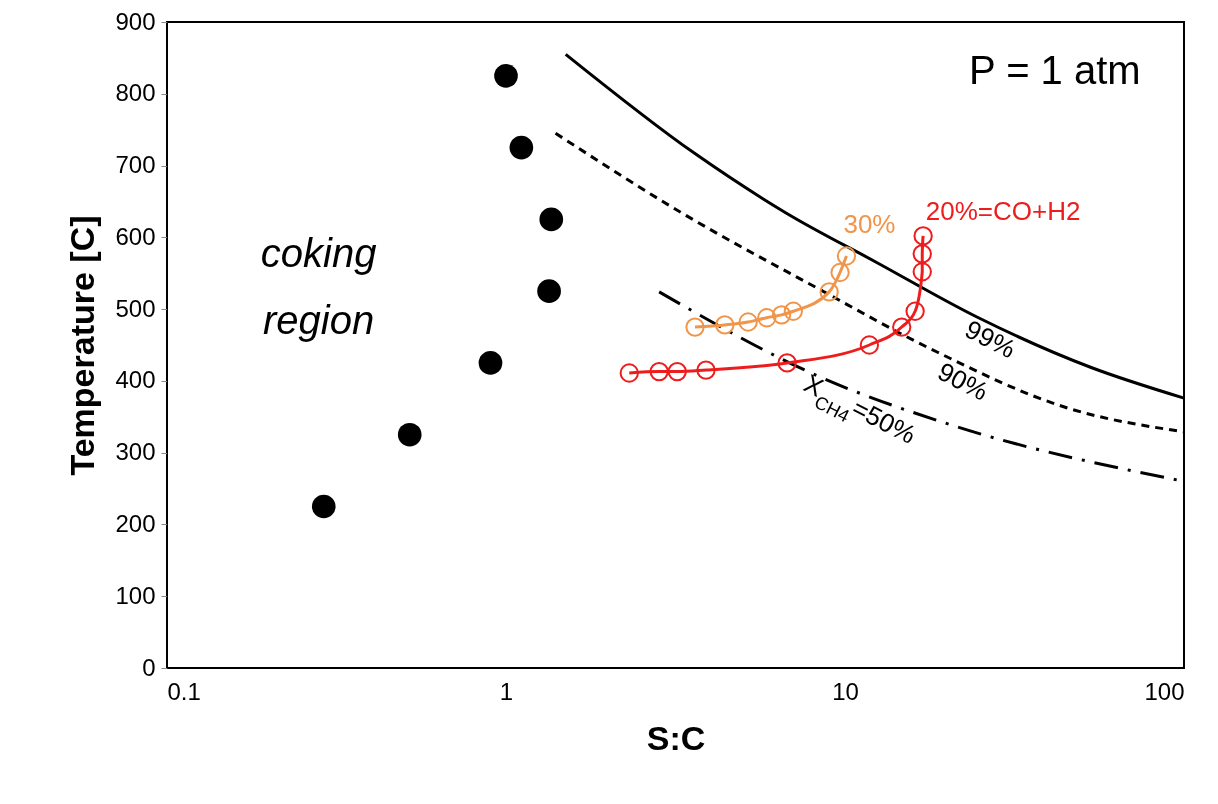 The width and height of the screenshot is (1218, 804). I want to click on annotation: P = 1 atm, so click(1055, 70).